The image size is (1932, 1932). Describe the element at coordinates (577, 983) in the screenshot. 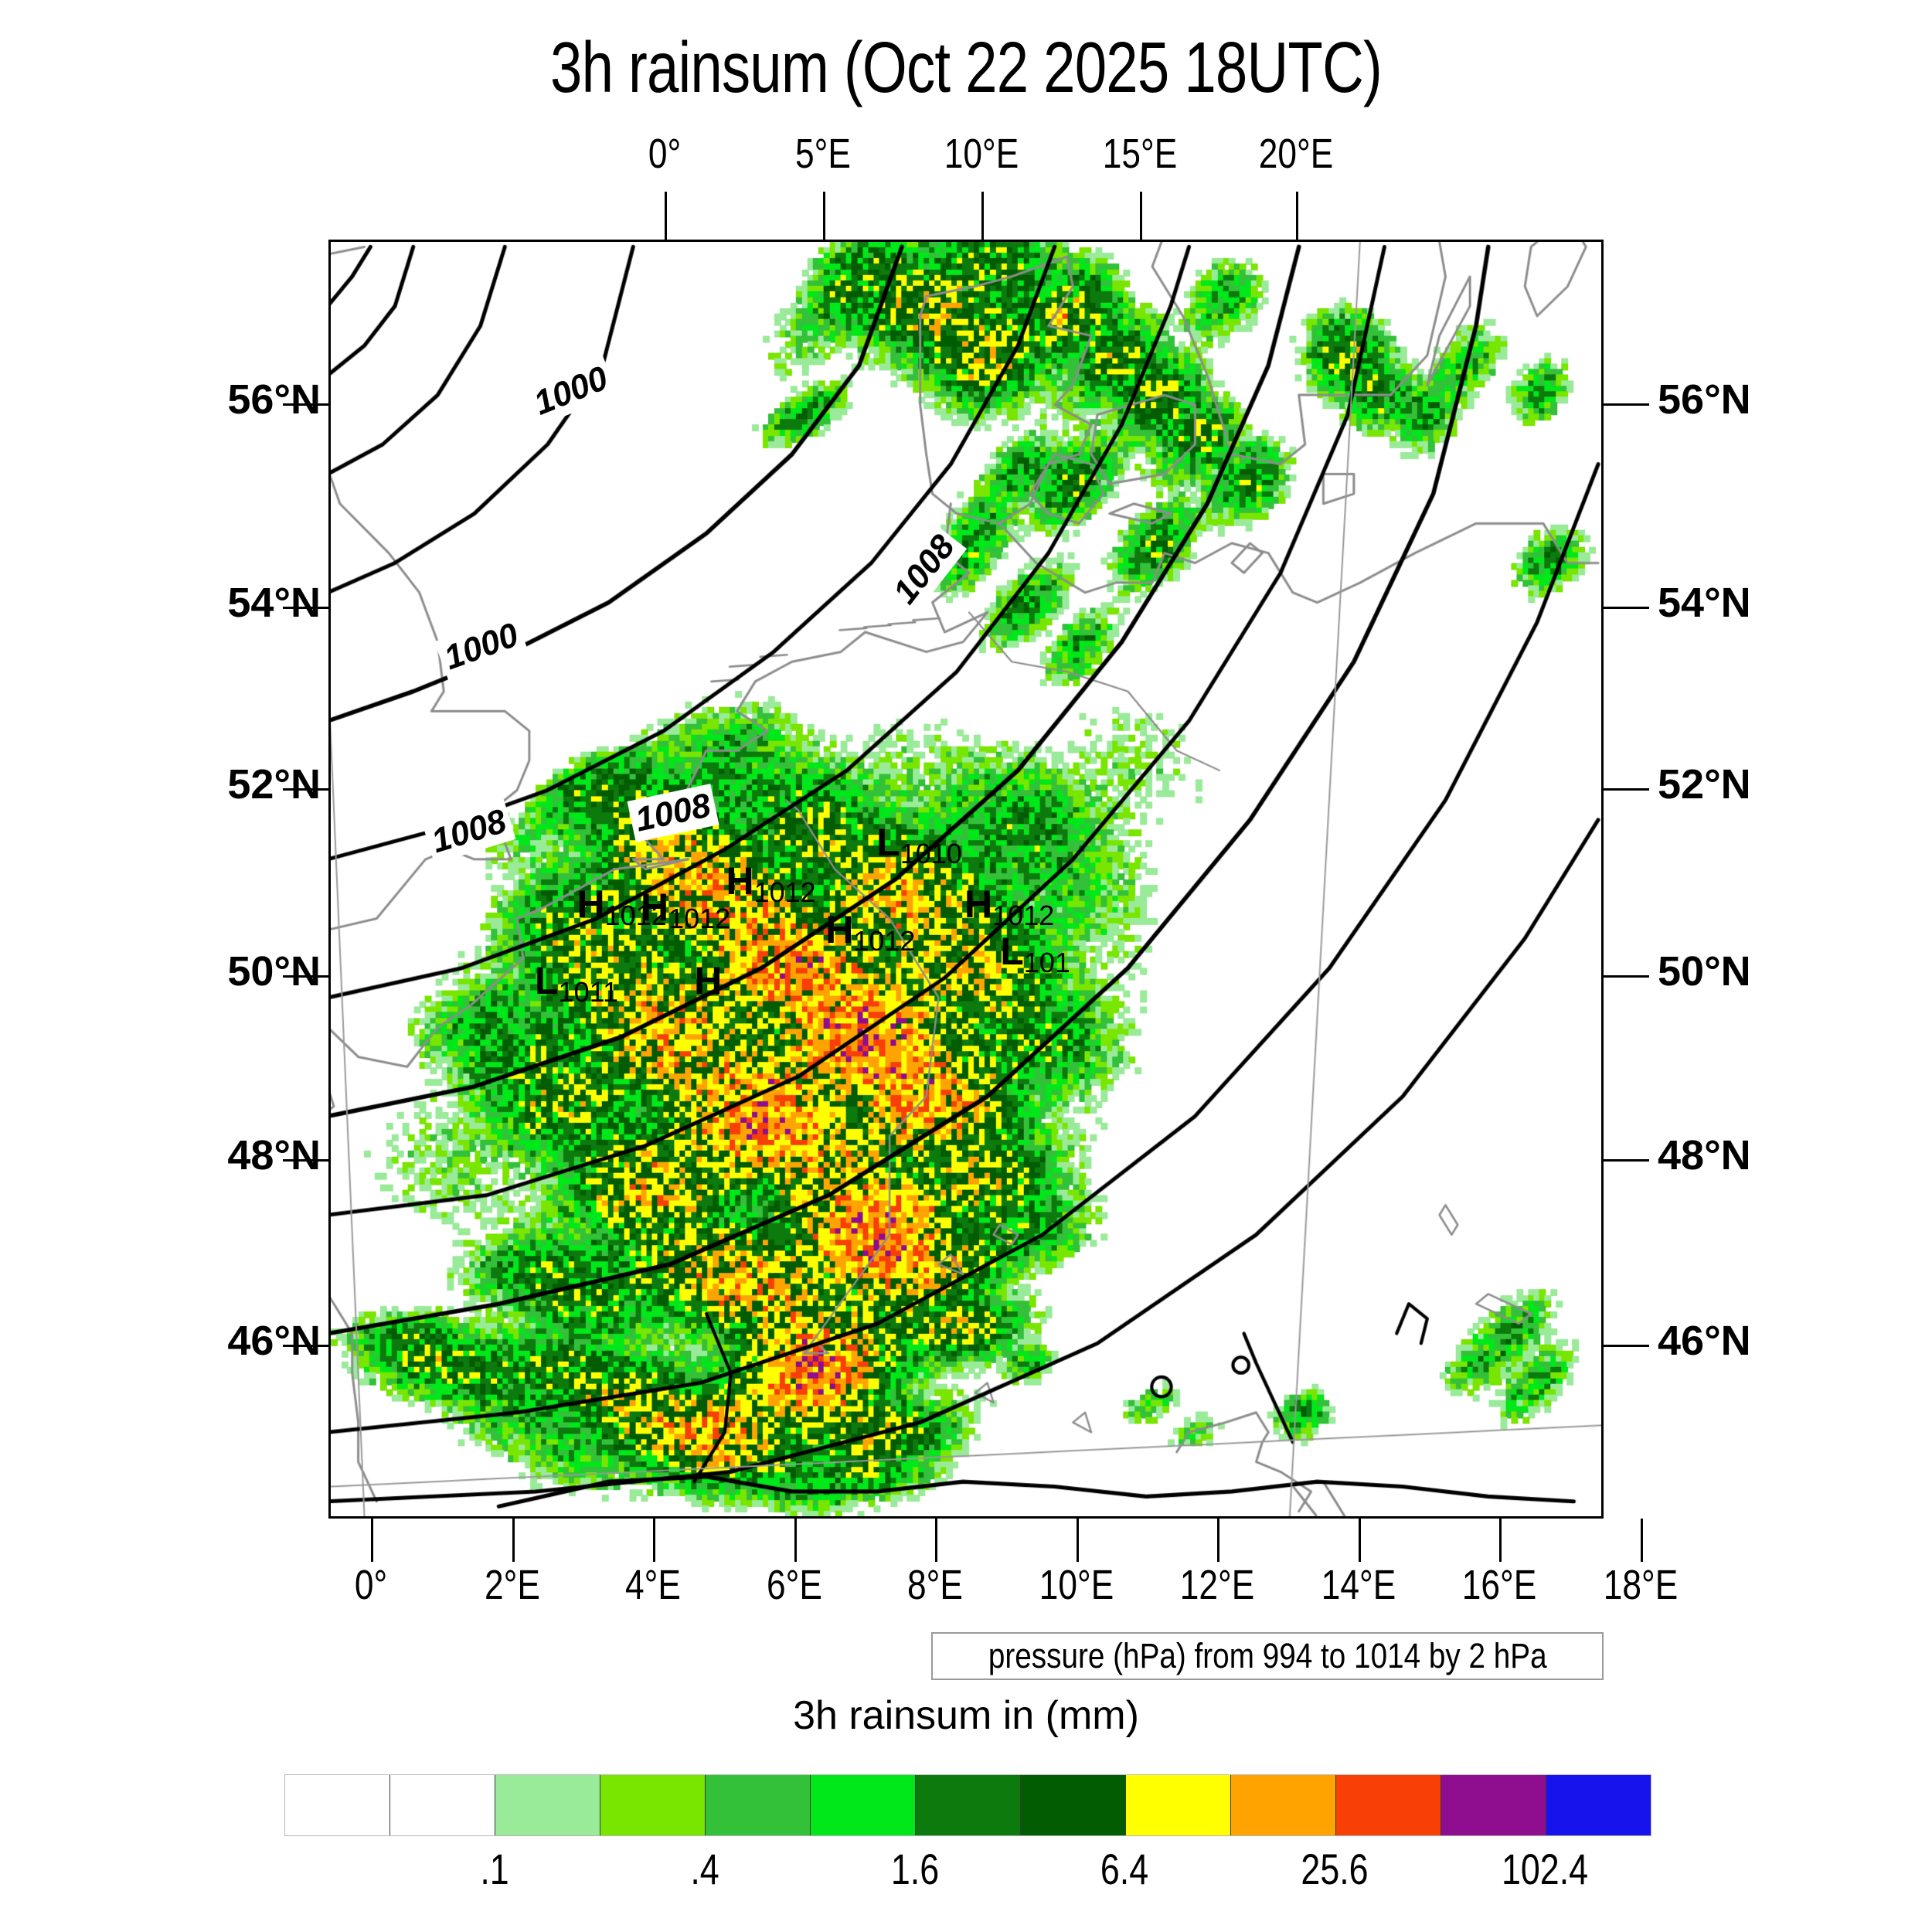

I see `pressure-center-l-7: L1011` at that location.